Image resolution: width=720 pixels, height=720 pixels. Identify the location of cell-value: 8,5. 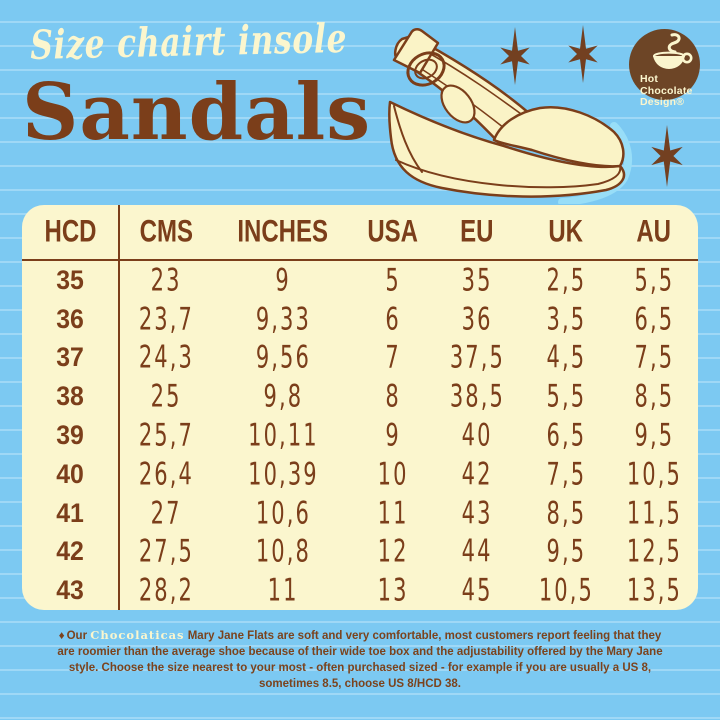
(654, 397).